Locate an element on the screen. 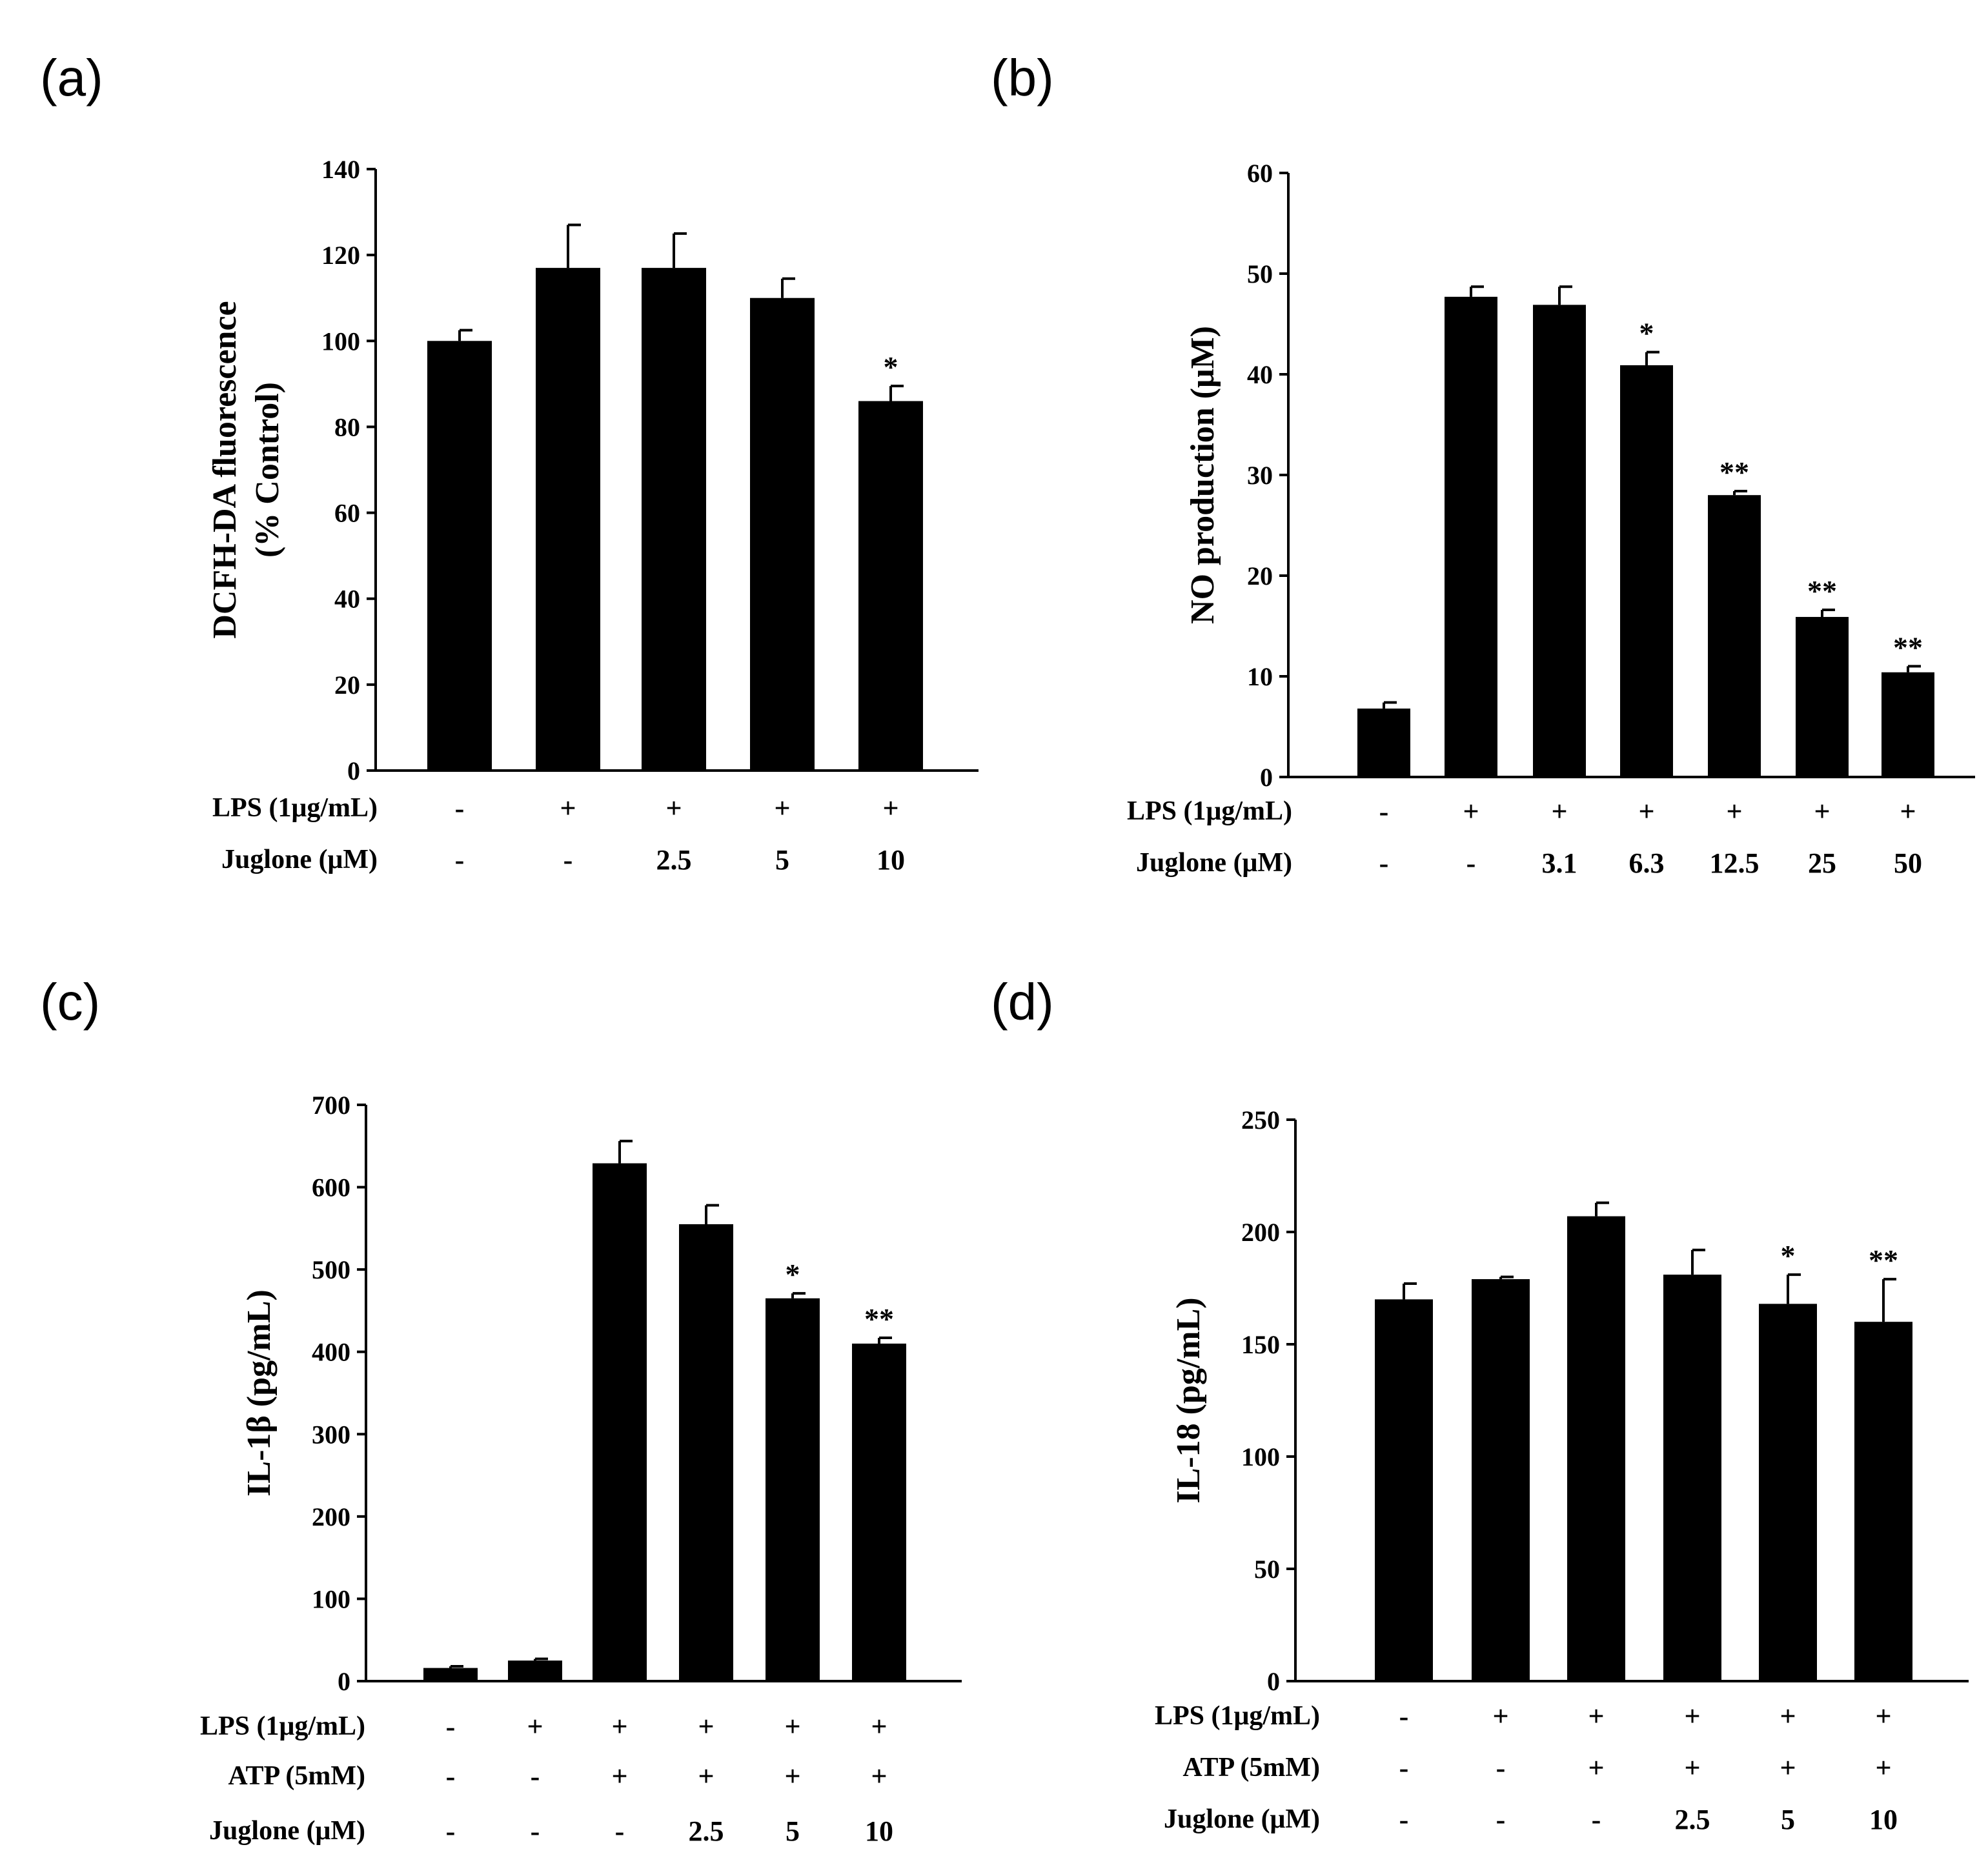 Image resolution: width=1988 pixels, height=1867 pixels. condition-value: 50 is located at coordinates (1908, 863).